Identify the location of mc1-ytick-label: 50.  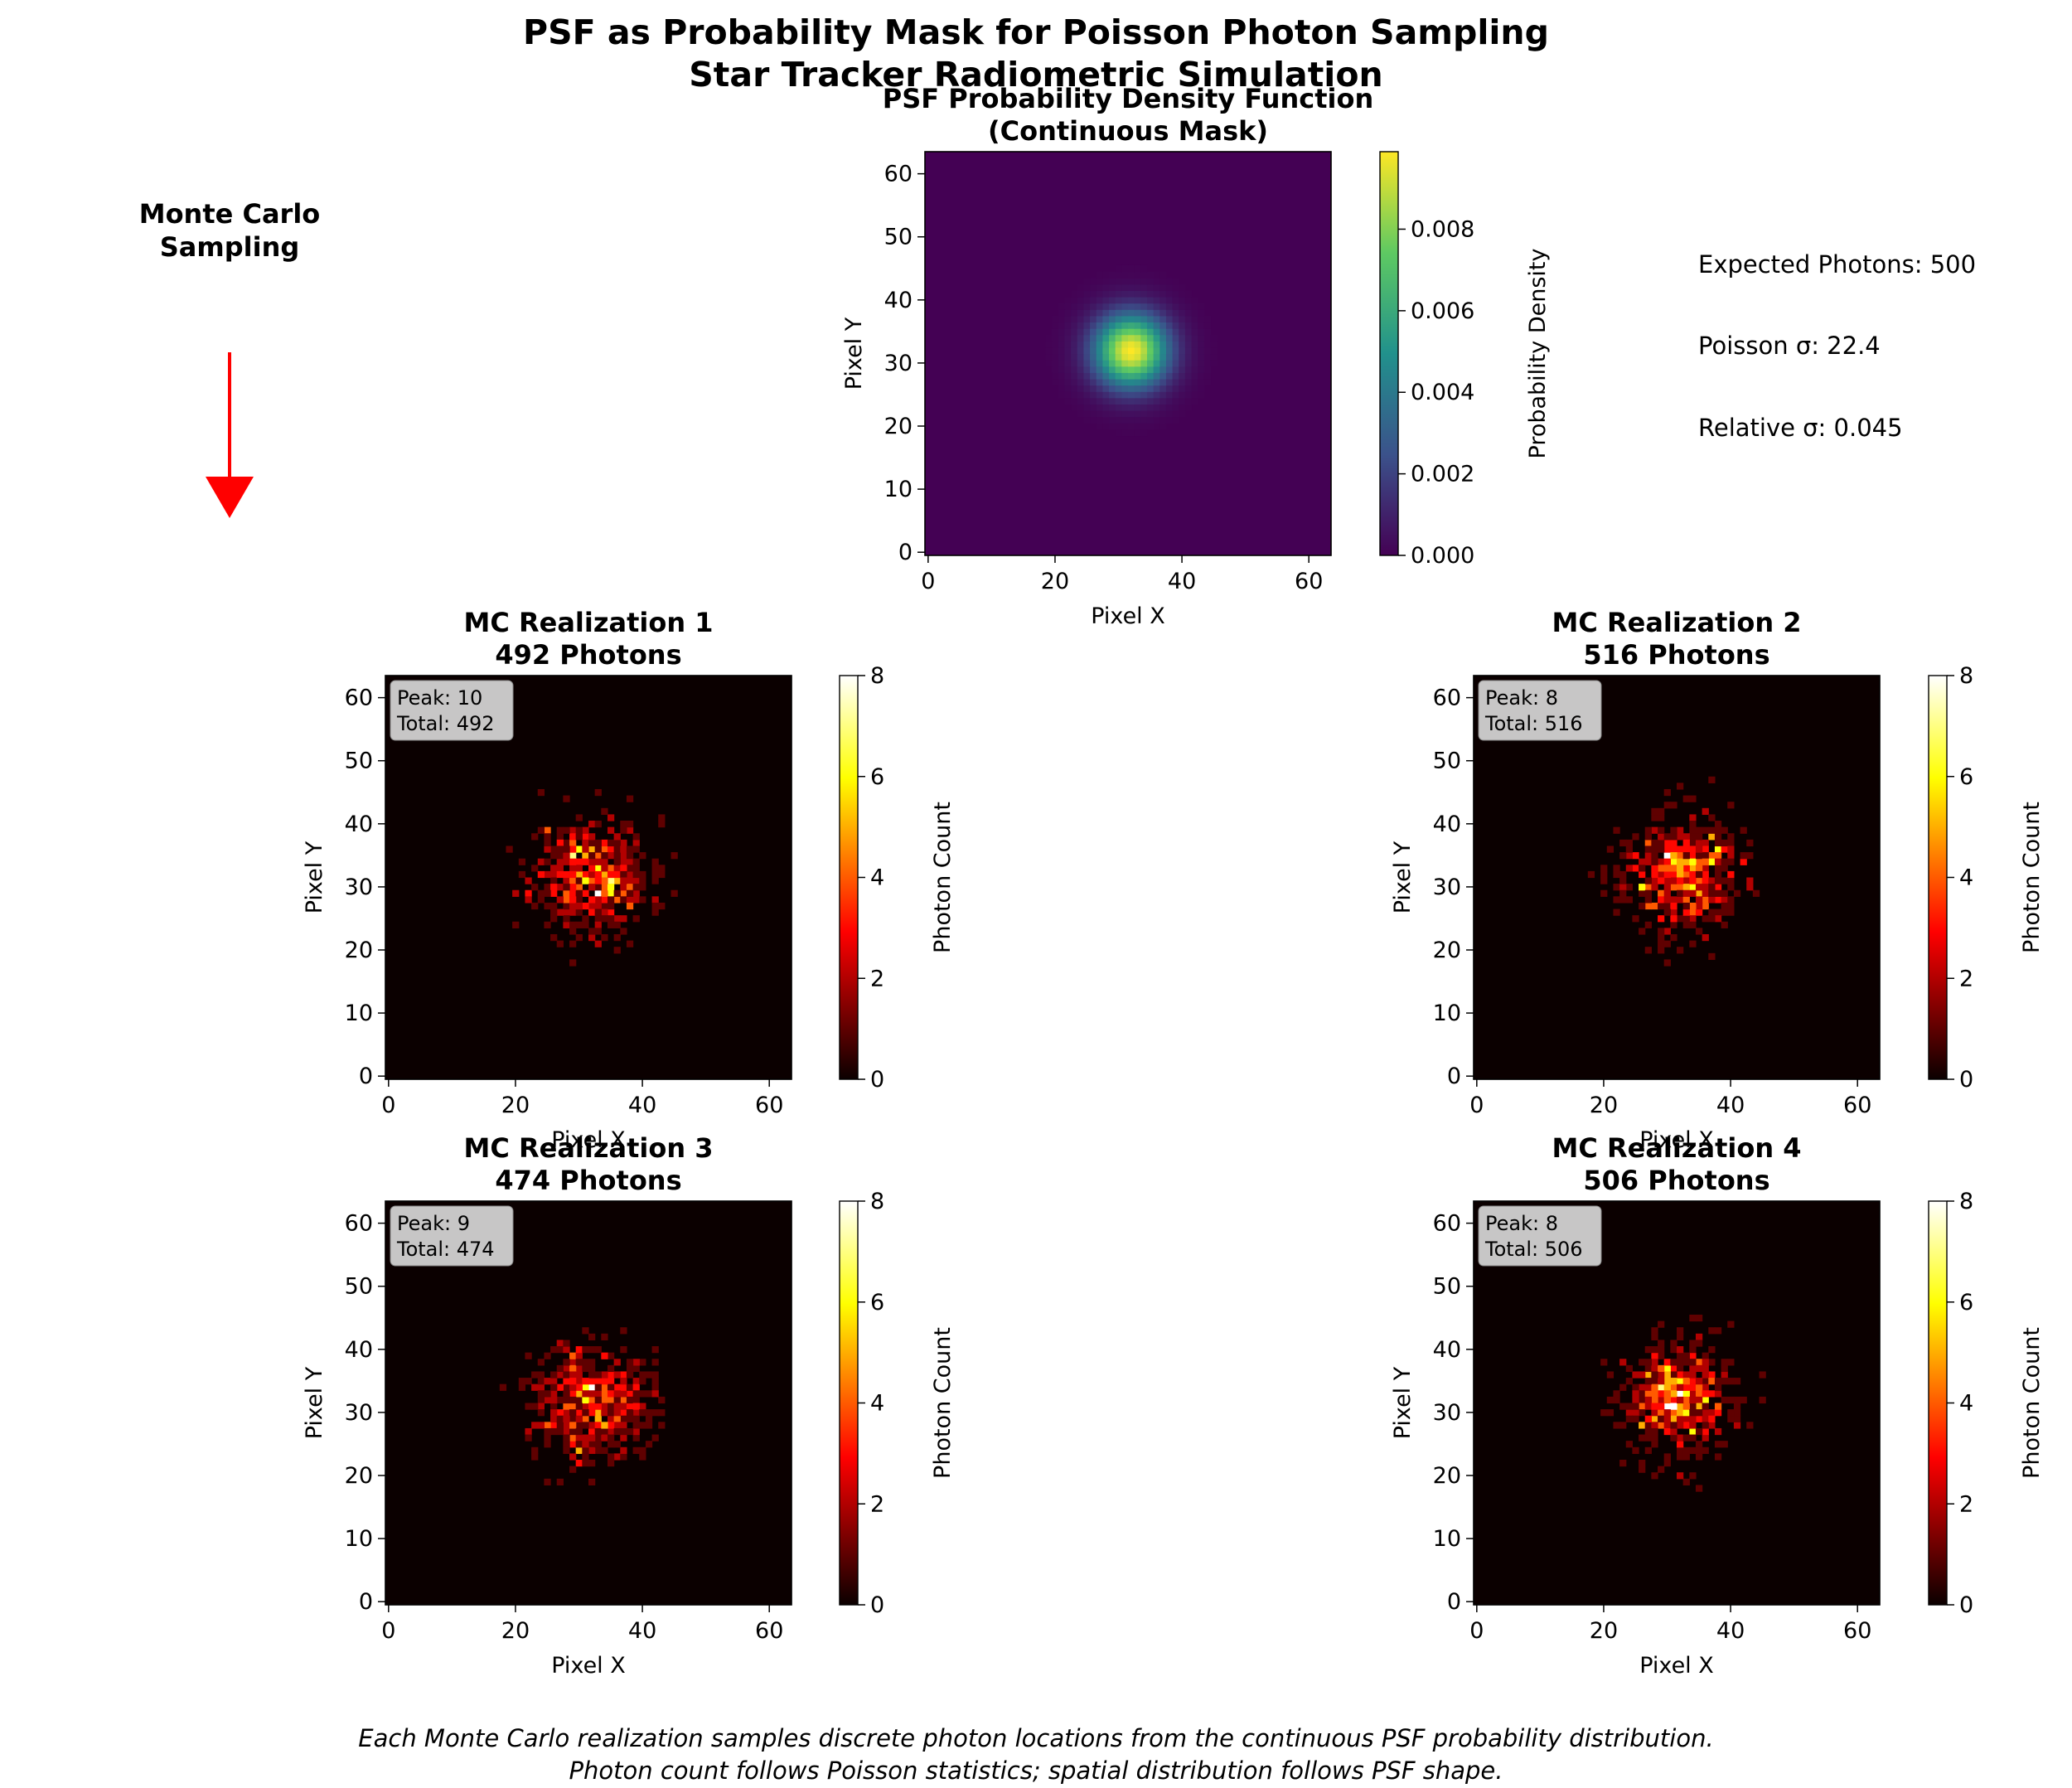
(359, 761).